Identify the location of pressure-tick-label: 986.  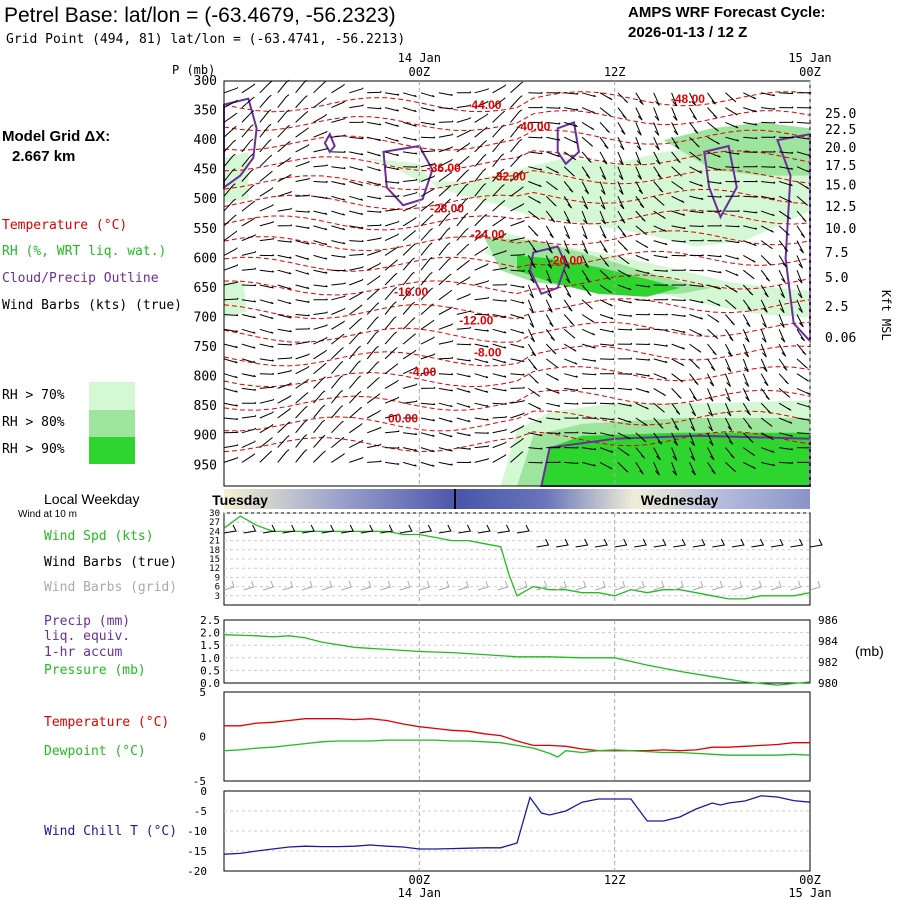
(828, 620).